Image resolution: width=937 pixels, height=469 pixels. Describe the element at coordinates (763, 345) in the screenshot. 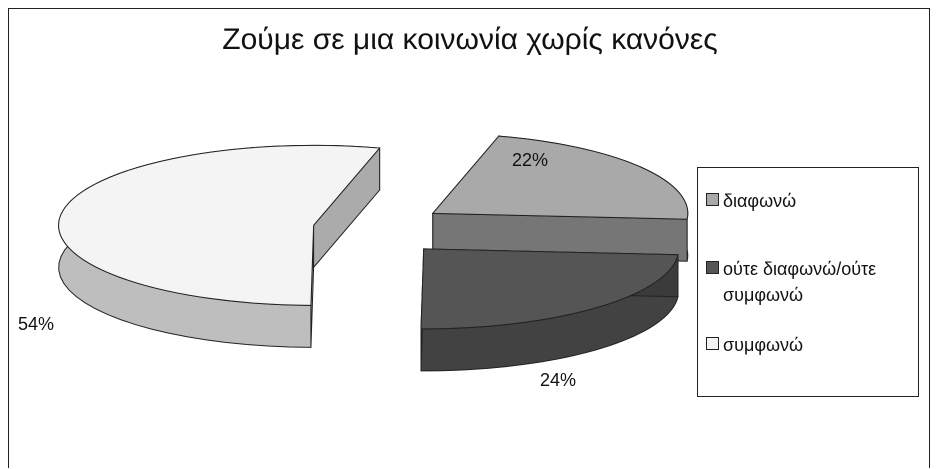

I see `legend-label: συμφωνώ` at that location.